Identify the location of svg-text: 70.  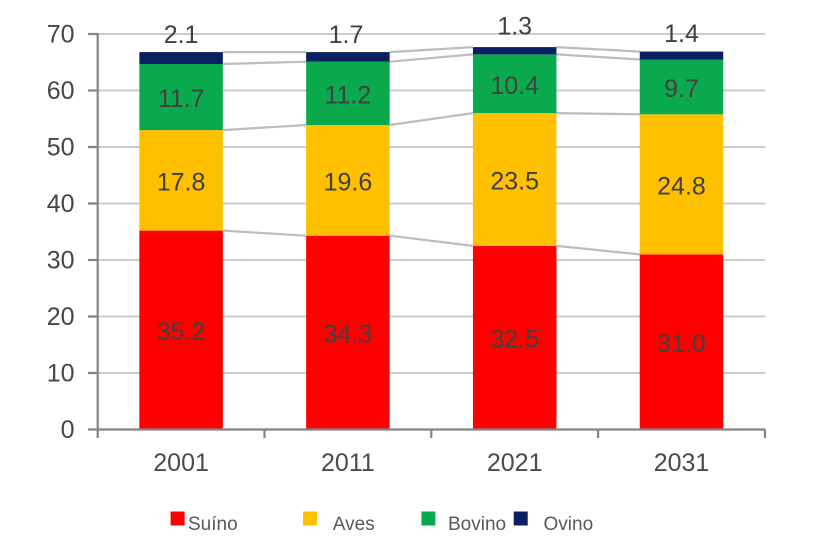
(61, 34).